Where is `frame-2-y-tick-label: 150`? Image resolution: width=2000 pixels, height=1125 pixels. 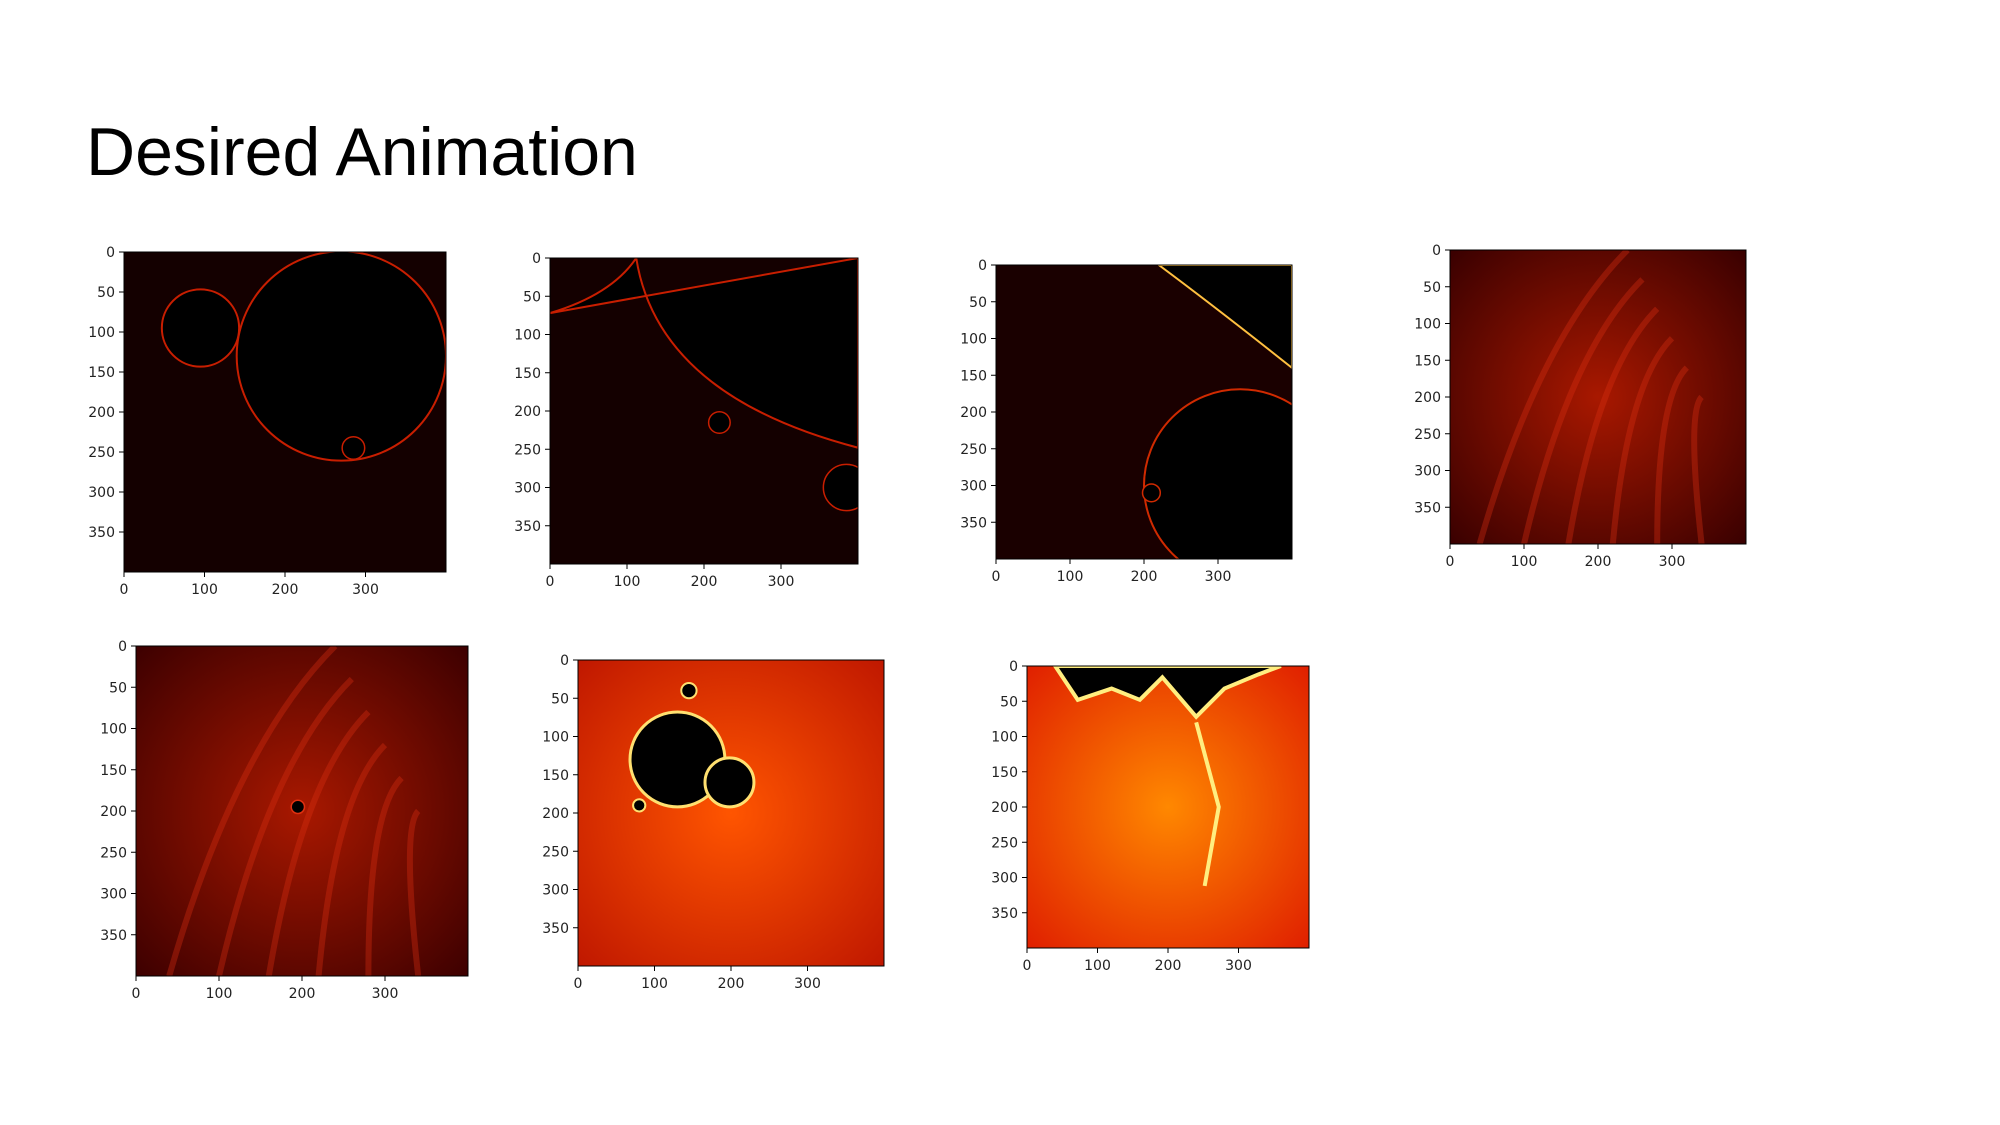
frame-2-y-tick-label: 150 is located at coordinates (527, 374).